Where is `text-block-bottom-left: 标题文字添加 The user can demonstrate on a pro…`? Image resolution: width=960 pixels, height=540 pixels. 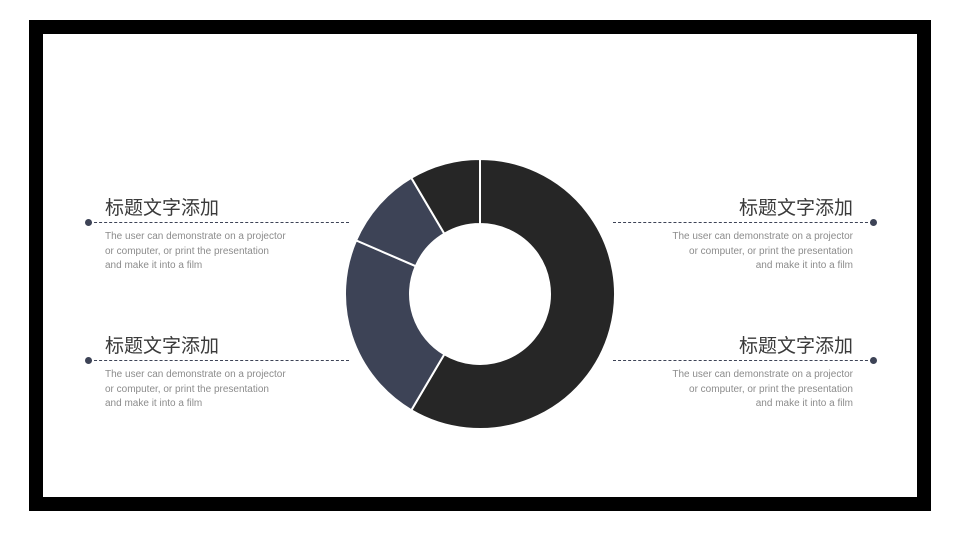 text-block-bottom-left: 标题文字添加 The user can demonstrate on a pro… is located at coordinates (230, 373).